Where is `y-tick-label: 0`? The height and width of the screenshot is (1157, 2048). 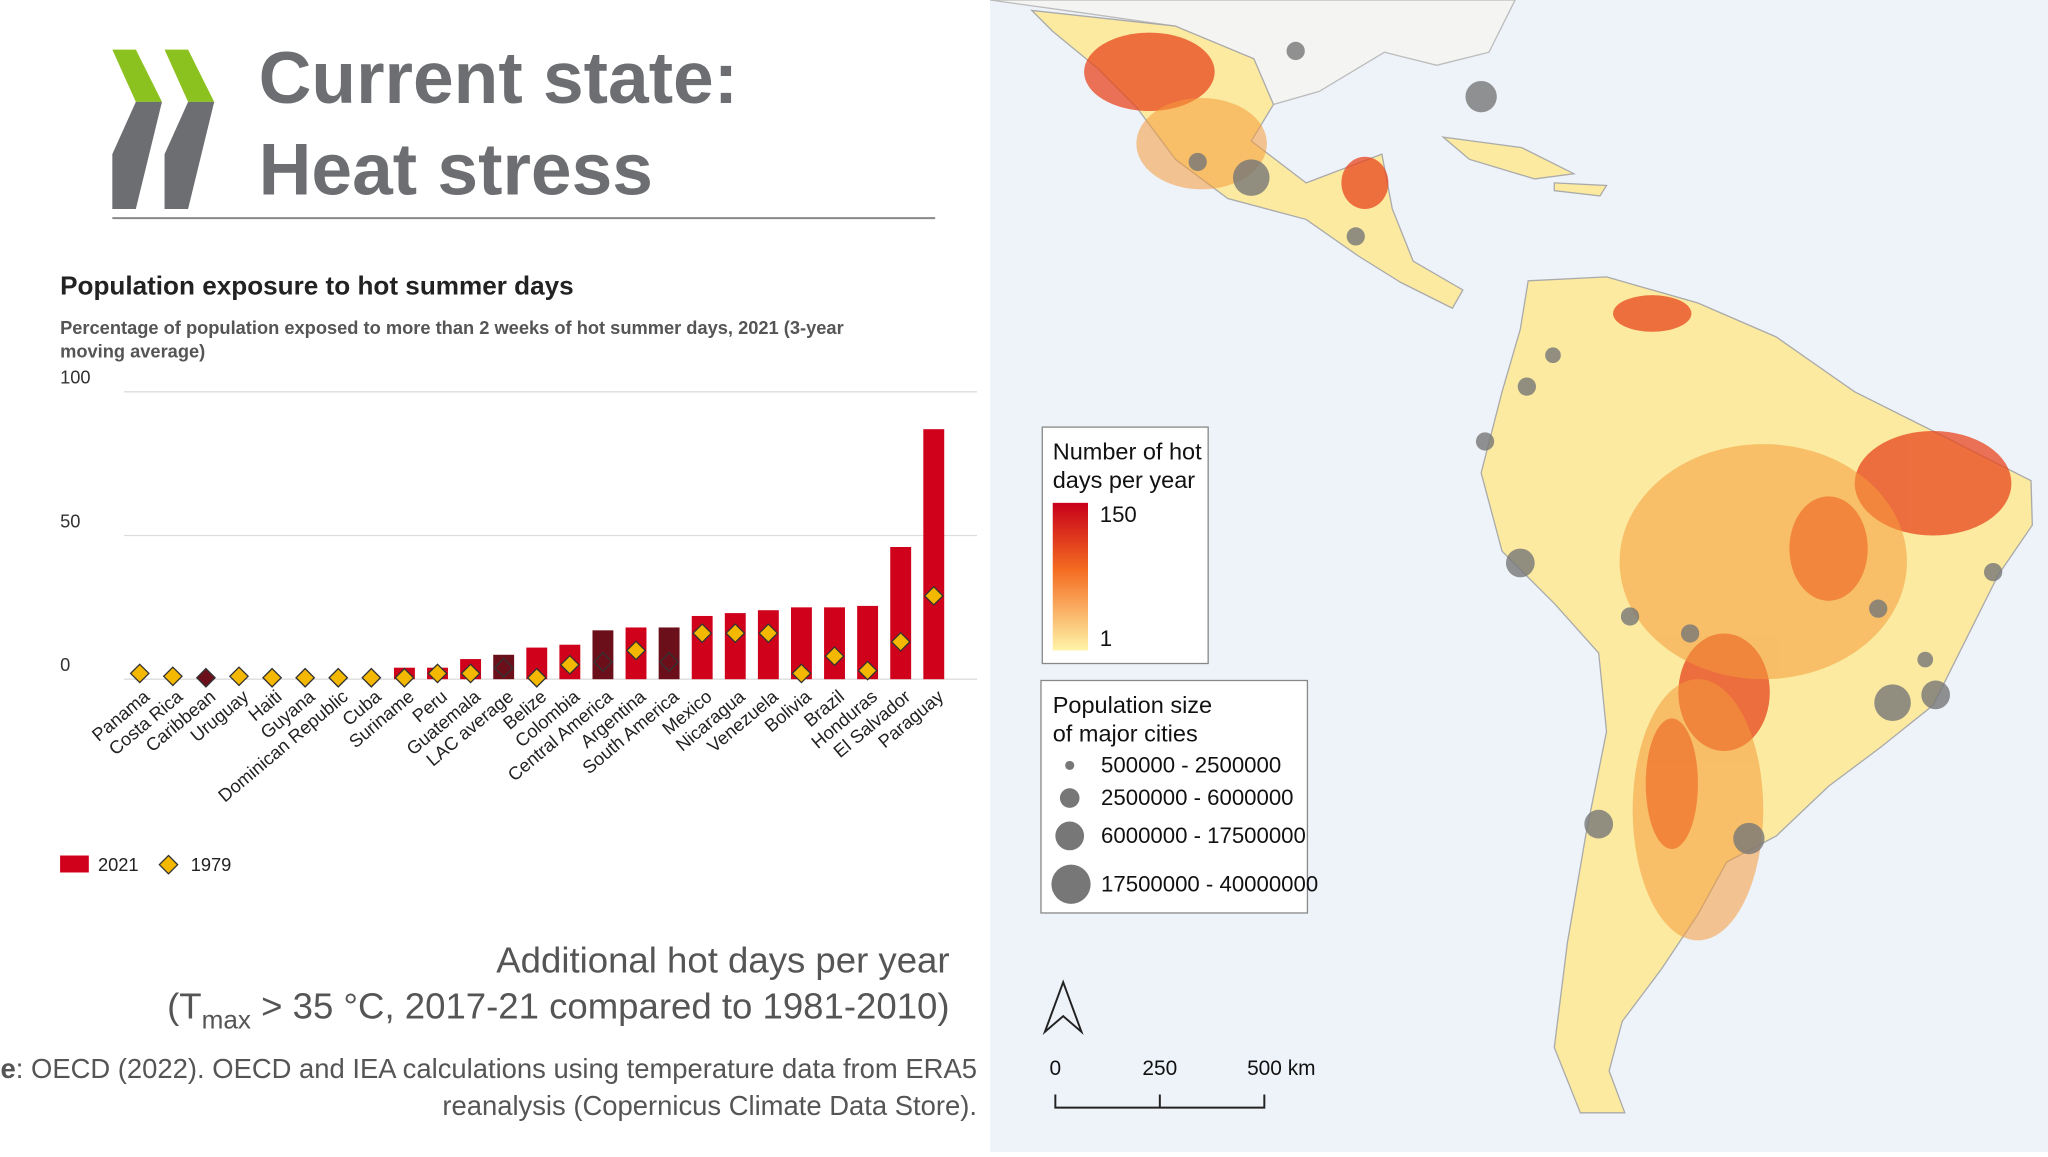 y-tick-label: 0 is located at coordinates (65, 664).